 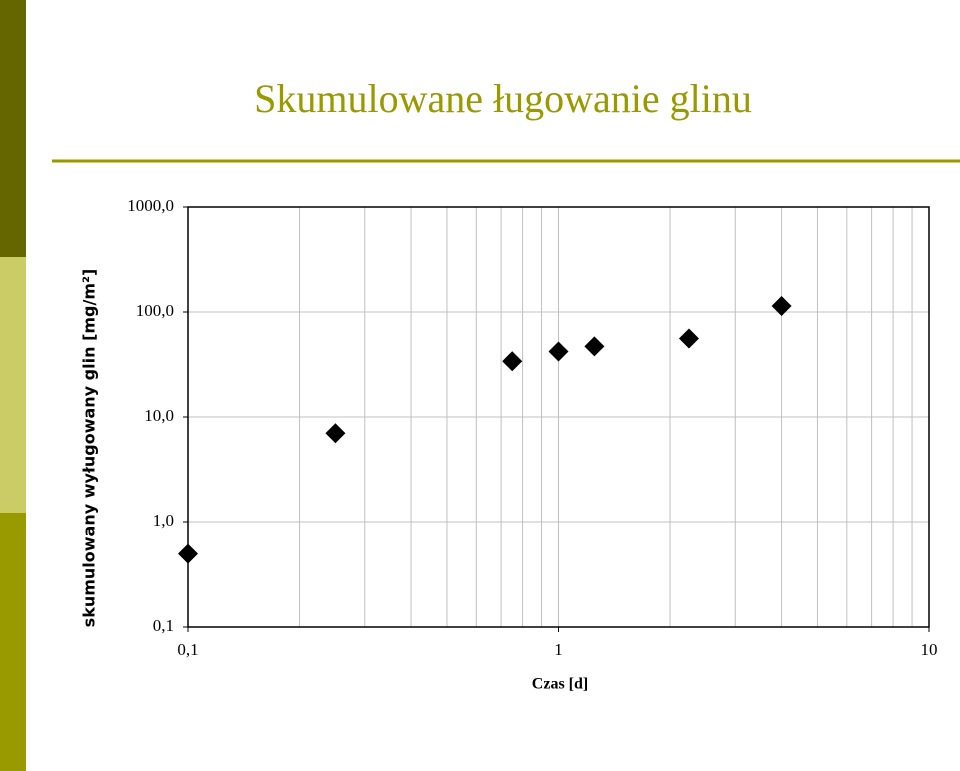 I want to click on y-tick-label: 100,0, so click(x=155, y=310).